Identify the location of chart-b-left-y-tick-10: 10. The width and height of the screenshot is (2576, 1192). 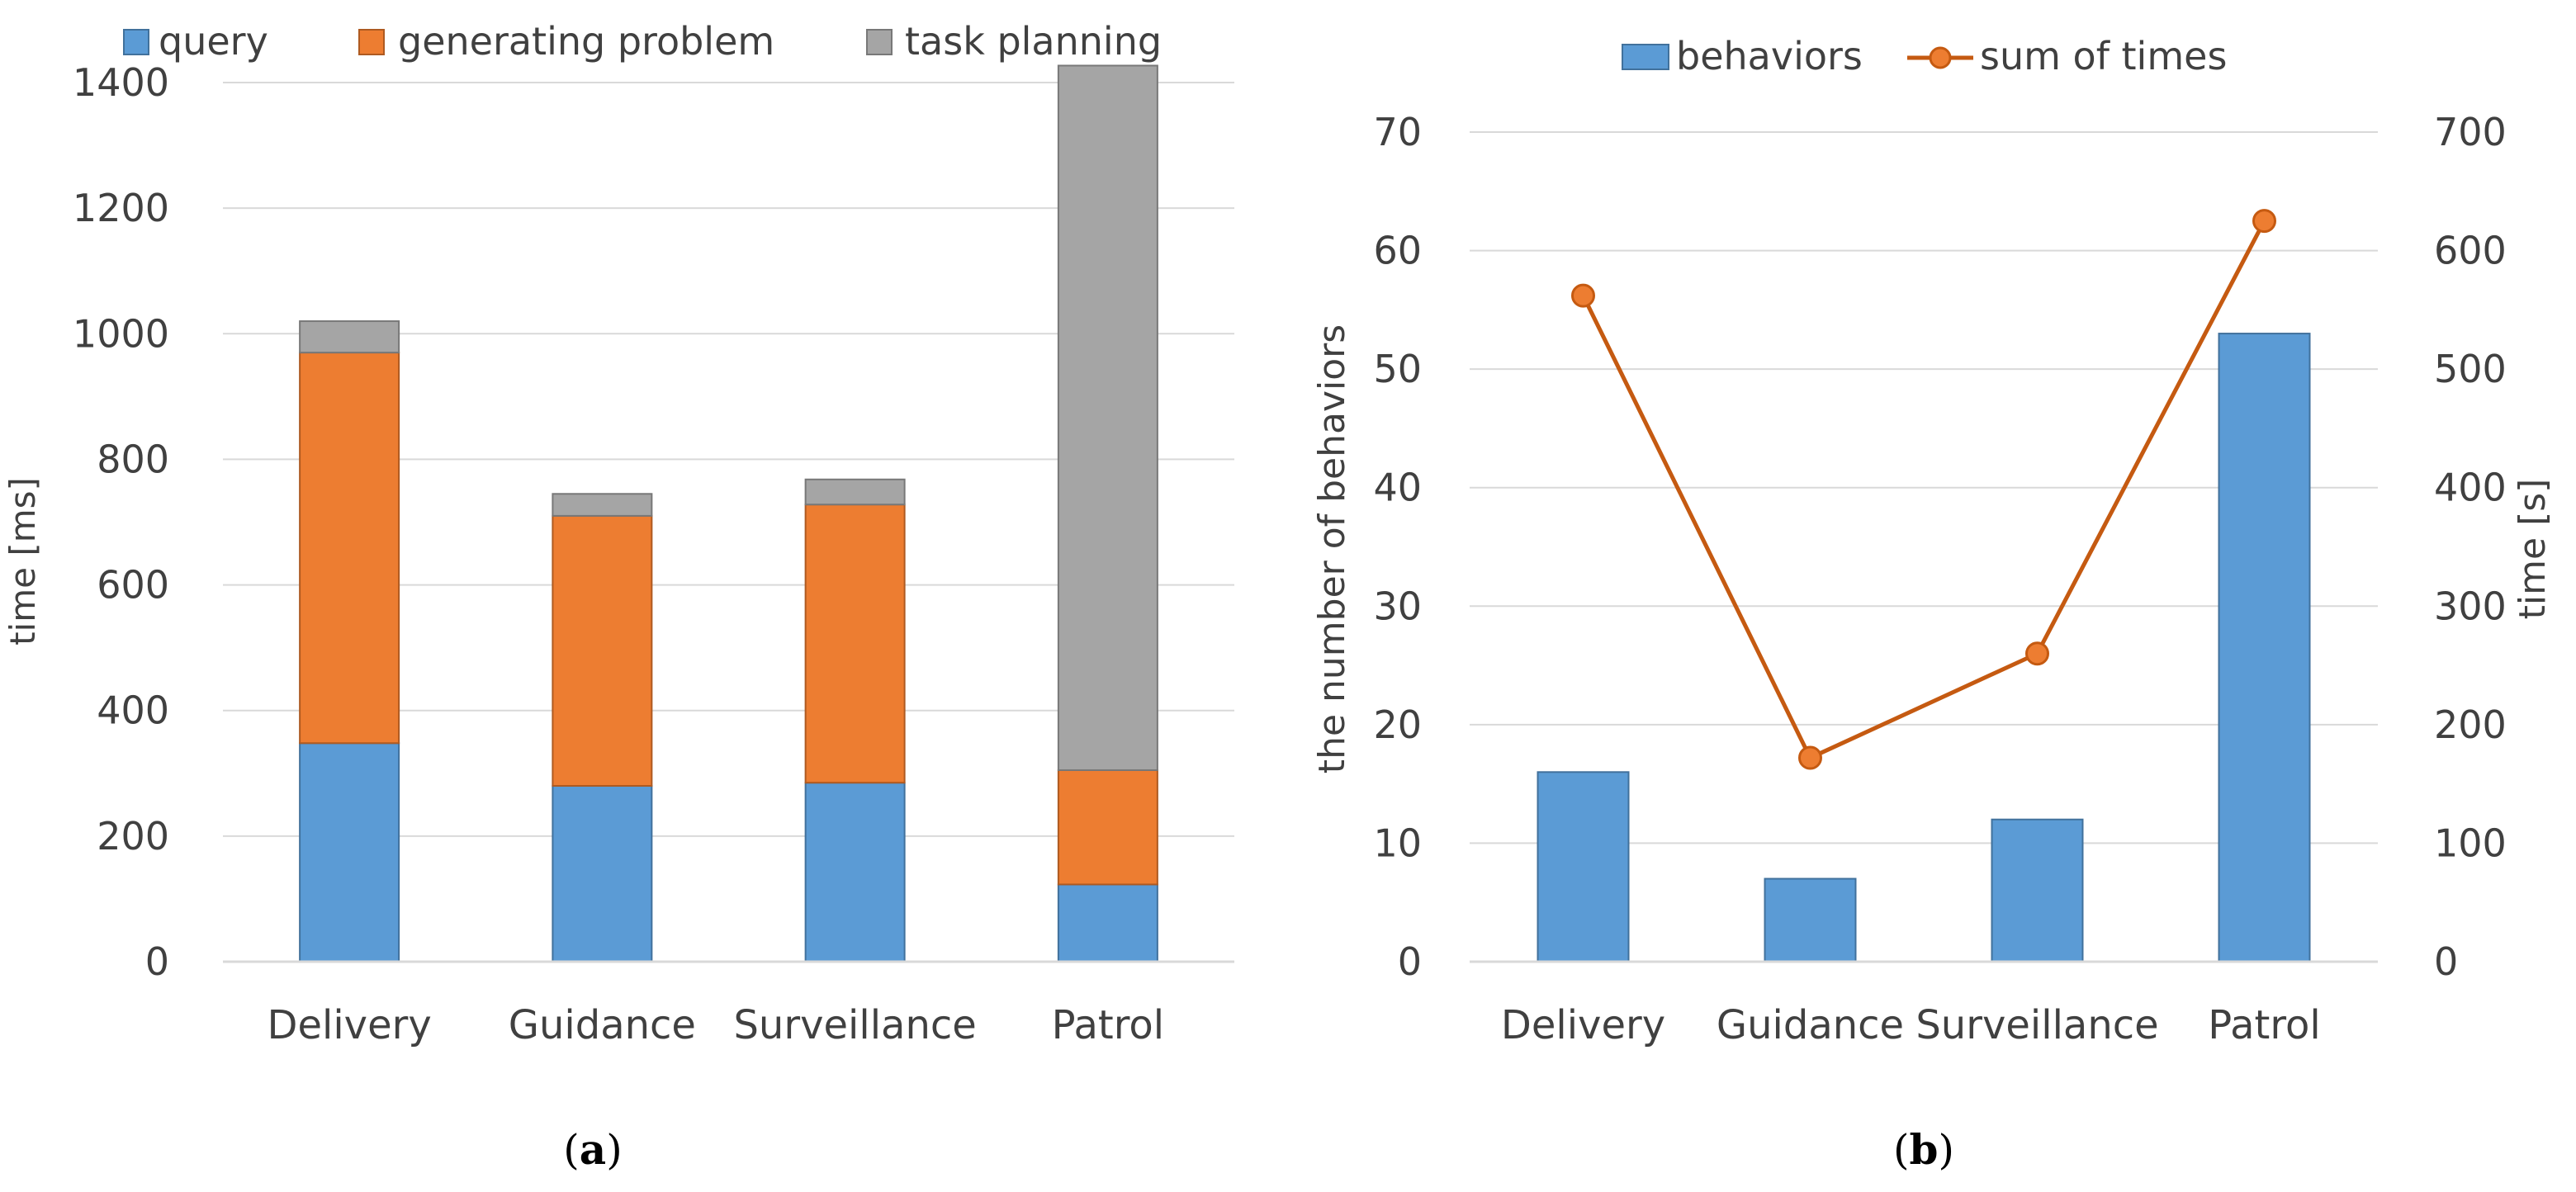
(1397, 843).